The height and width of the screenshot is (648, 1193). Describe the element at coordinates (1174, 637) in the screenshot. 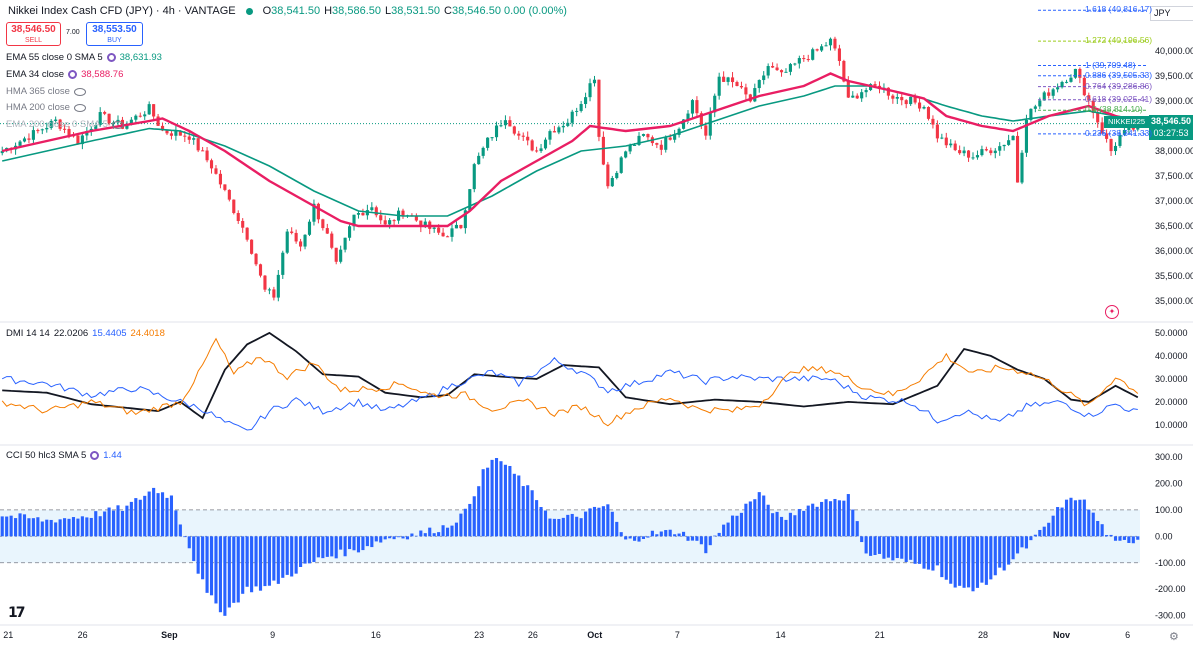

I see `chart-settings-gear-icon: ⚙` at that location.